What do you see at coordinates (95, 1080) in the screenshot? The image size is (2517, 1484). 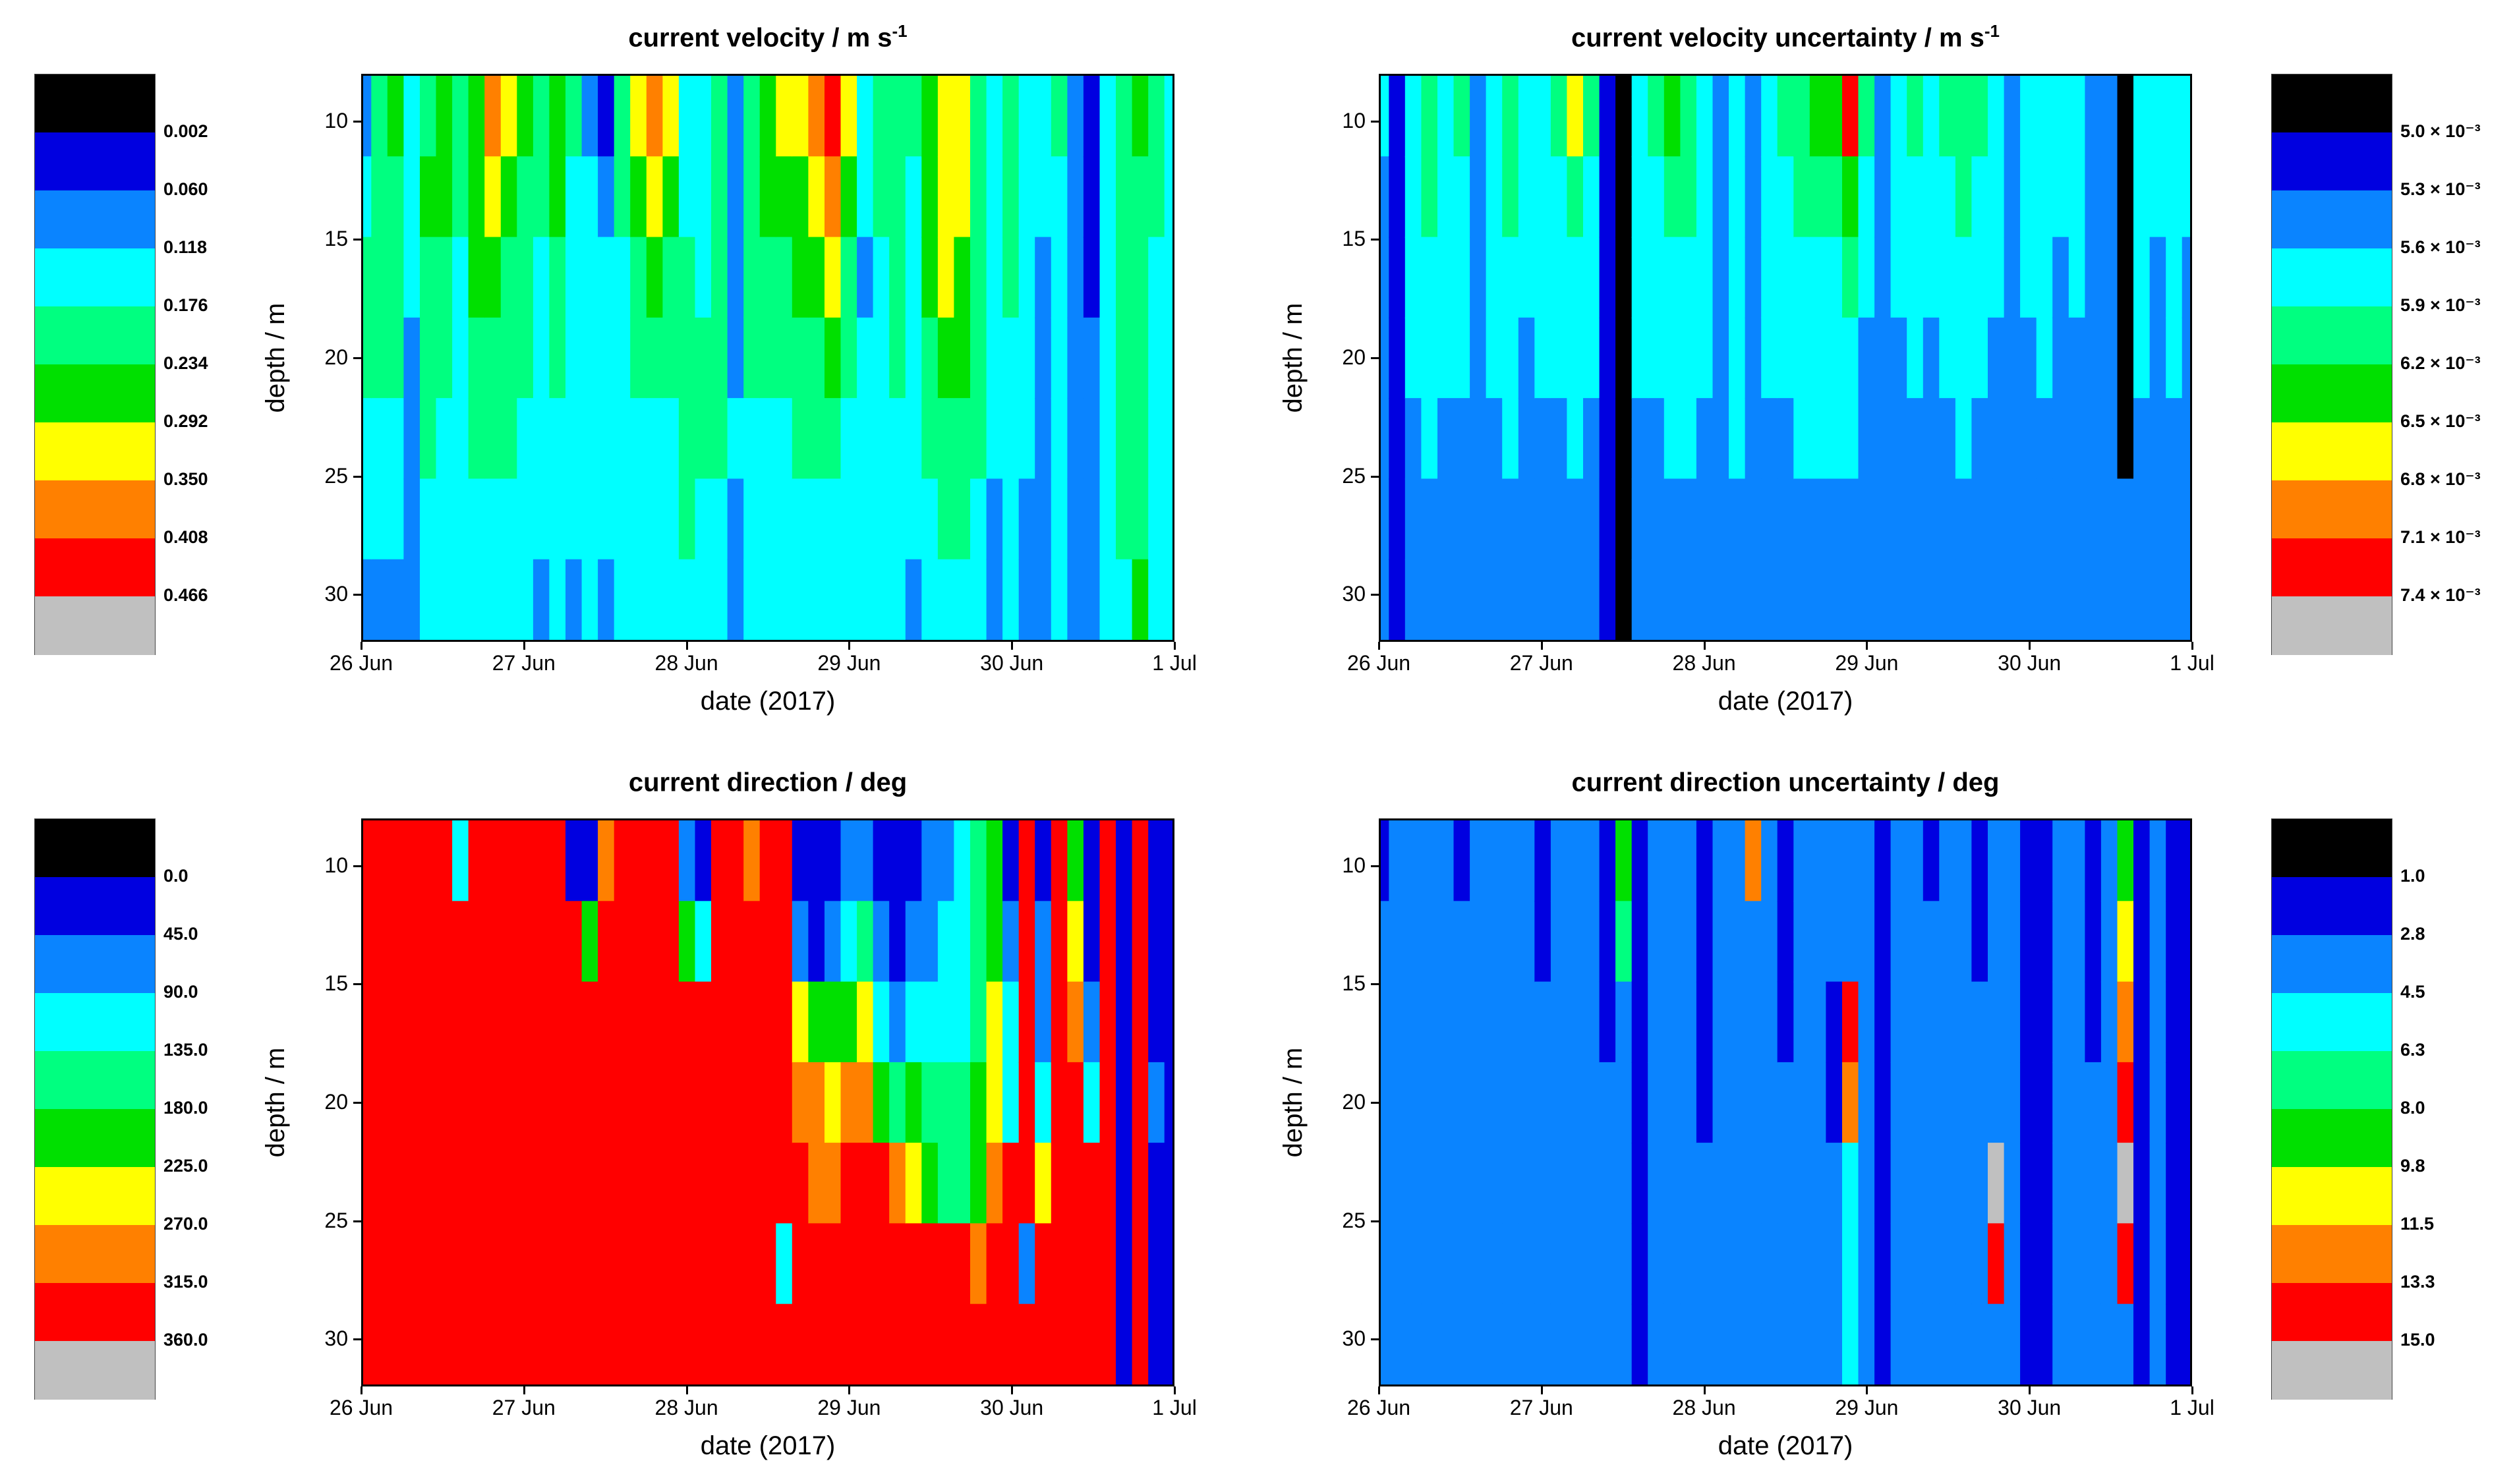 I see `colorbar-swatch` at bounding box center [95, 1080].